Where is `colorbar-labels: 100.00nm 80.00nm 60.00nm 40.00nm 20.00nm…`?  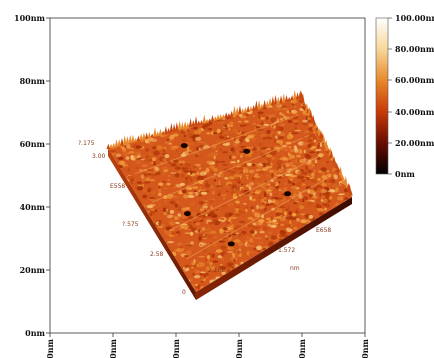 colorbar-labels: 100.00nm 80.00nm 60.00nm 40.00nm 20.00nm… is located at coordinates (414, 96).